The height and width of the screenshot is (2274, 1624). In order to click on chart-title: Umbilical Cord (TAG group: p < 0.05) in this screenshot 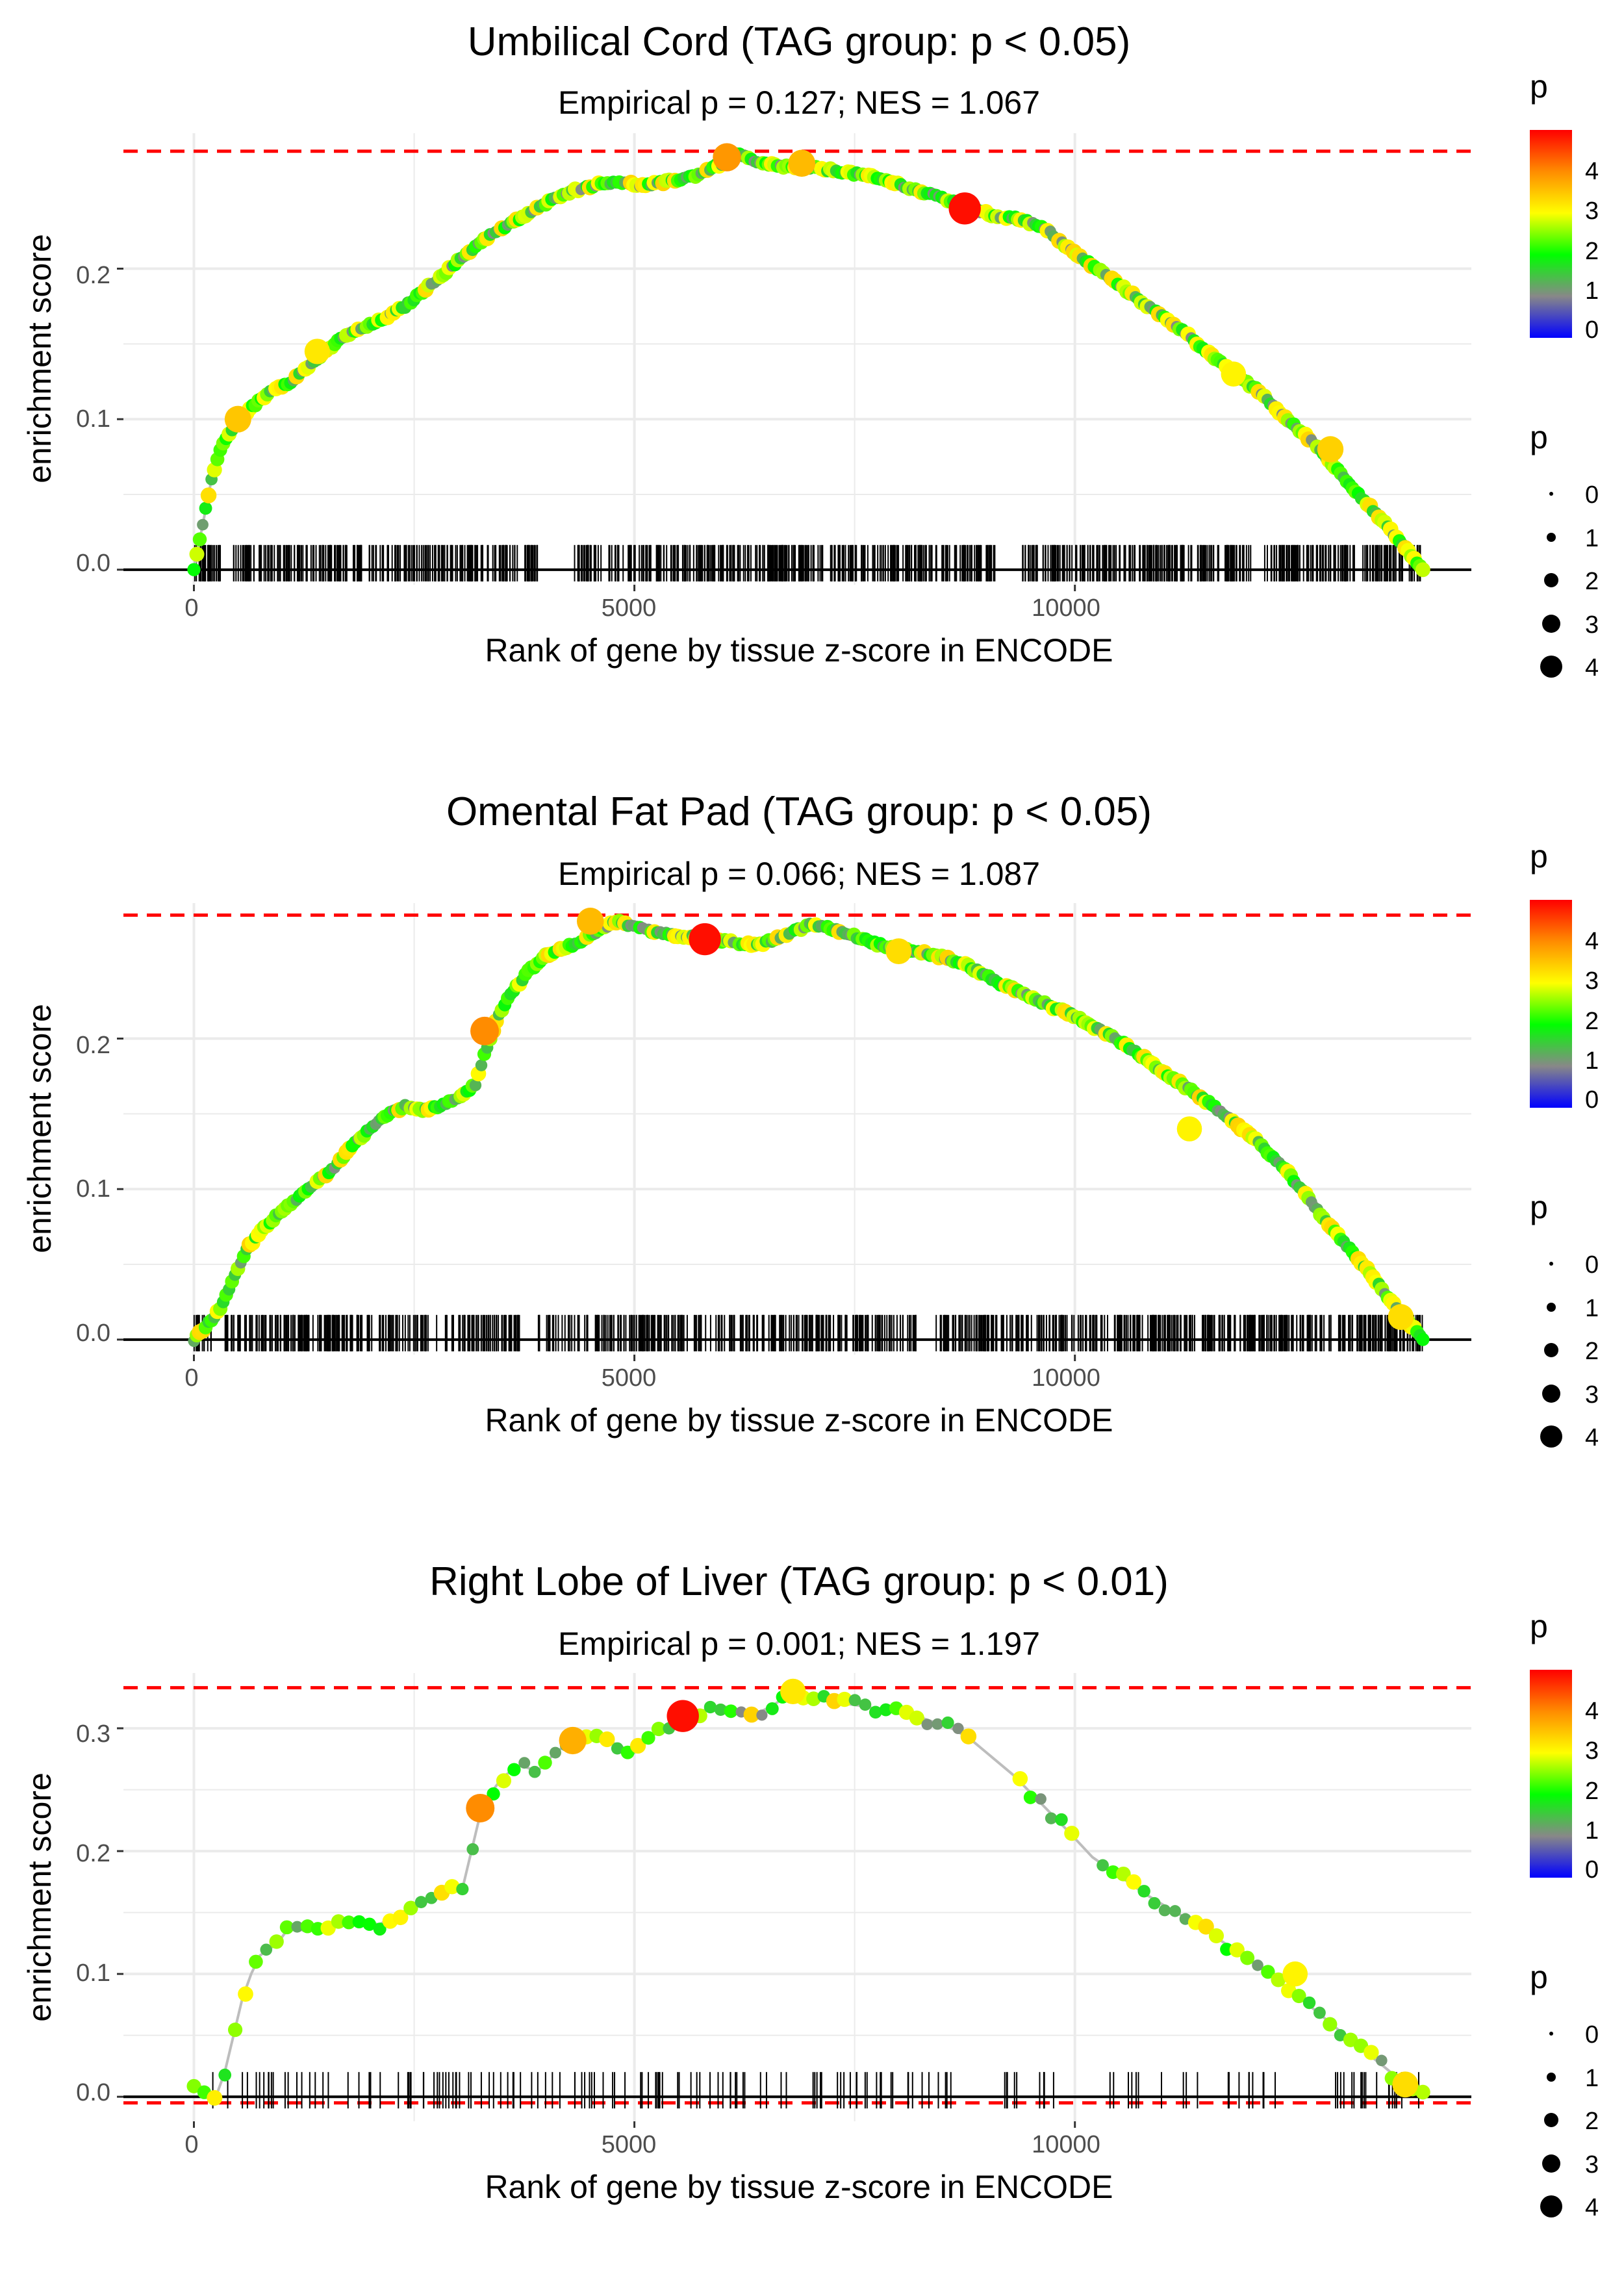, I will do `click(799, 41)`.